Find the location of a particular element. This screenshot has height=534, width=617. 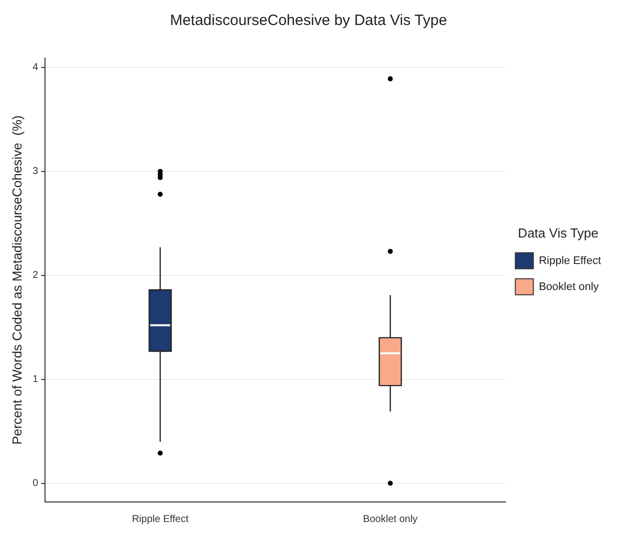

y-tick-label: 1 is located at coordinates (35, 380).